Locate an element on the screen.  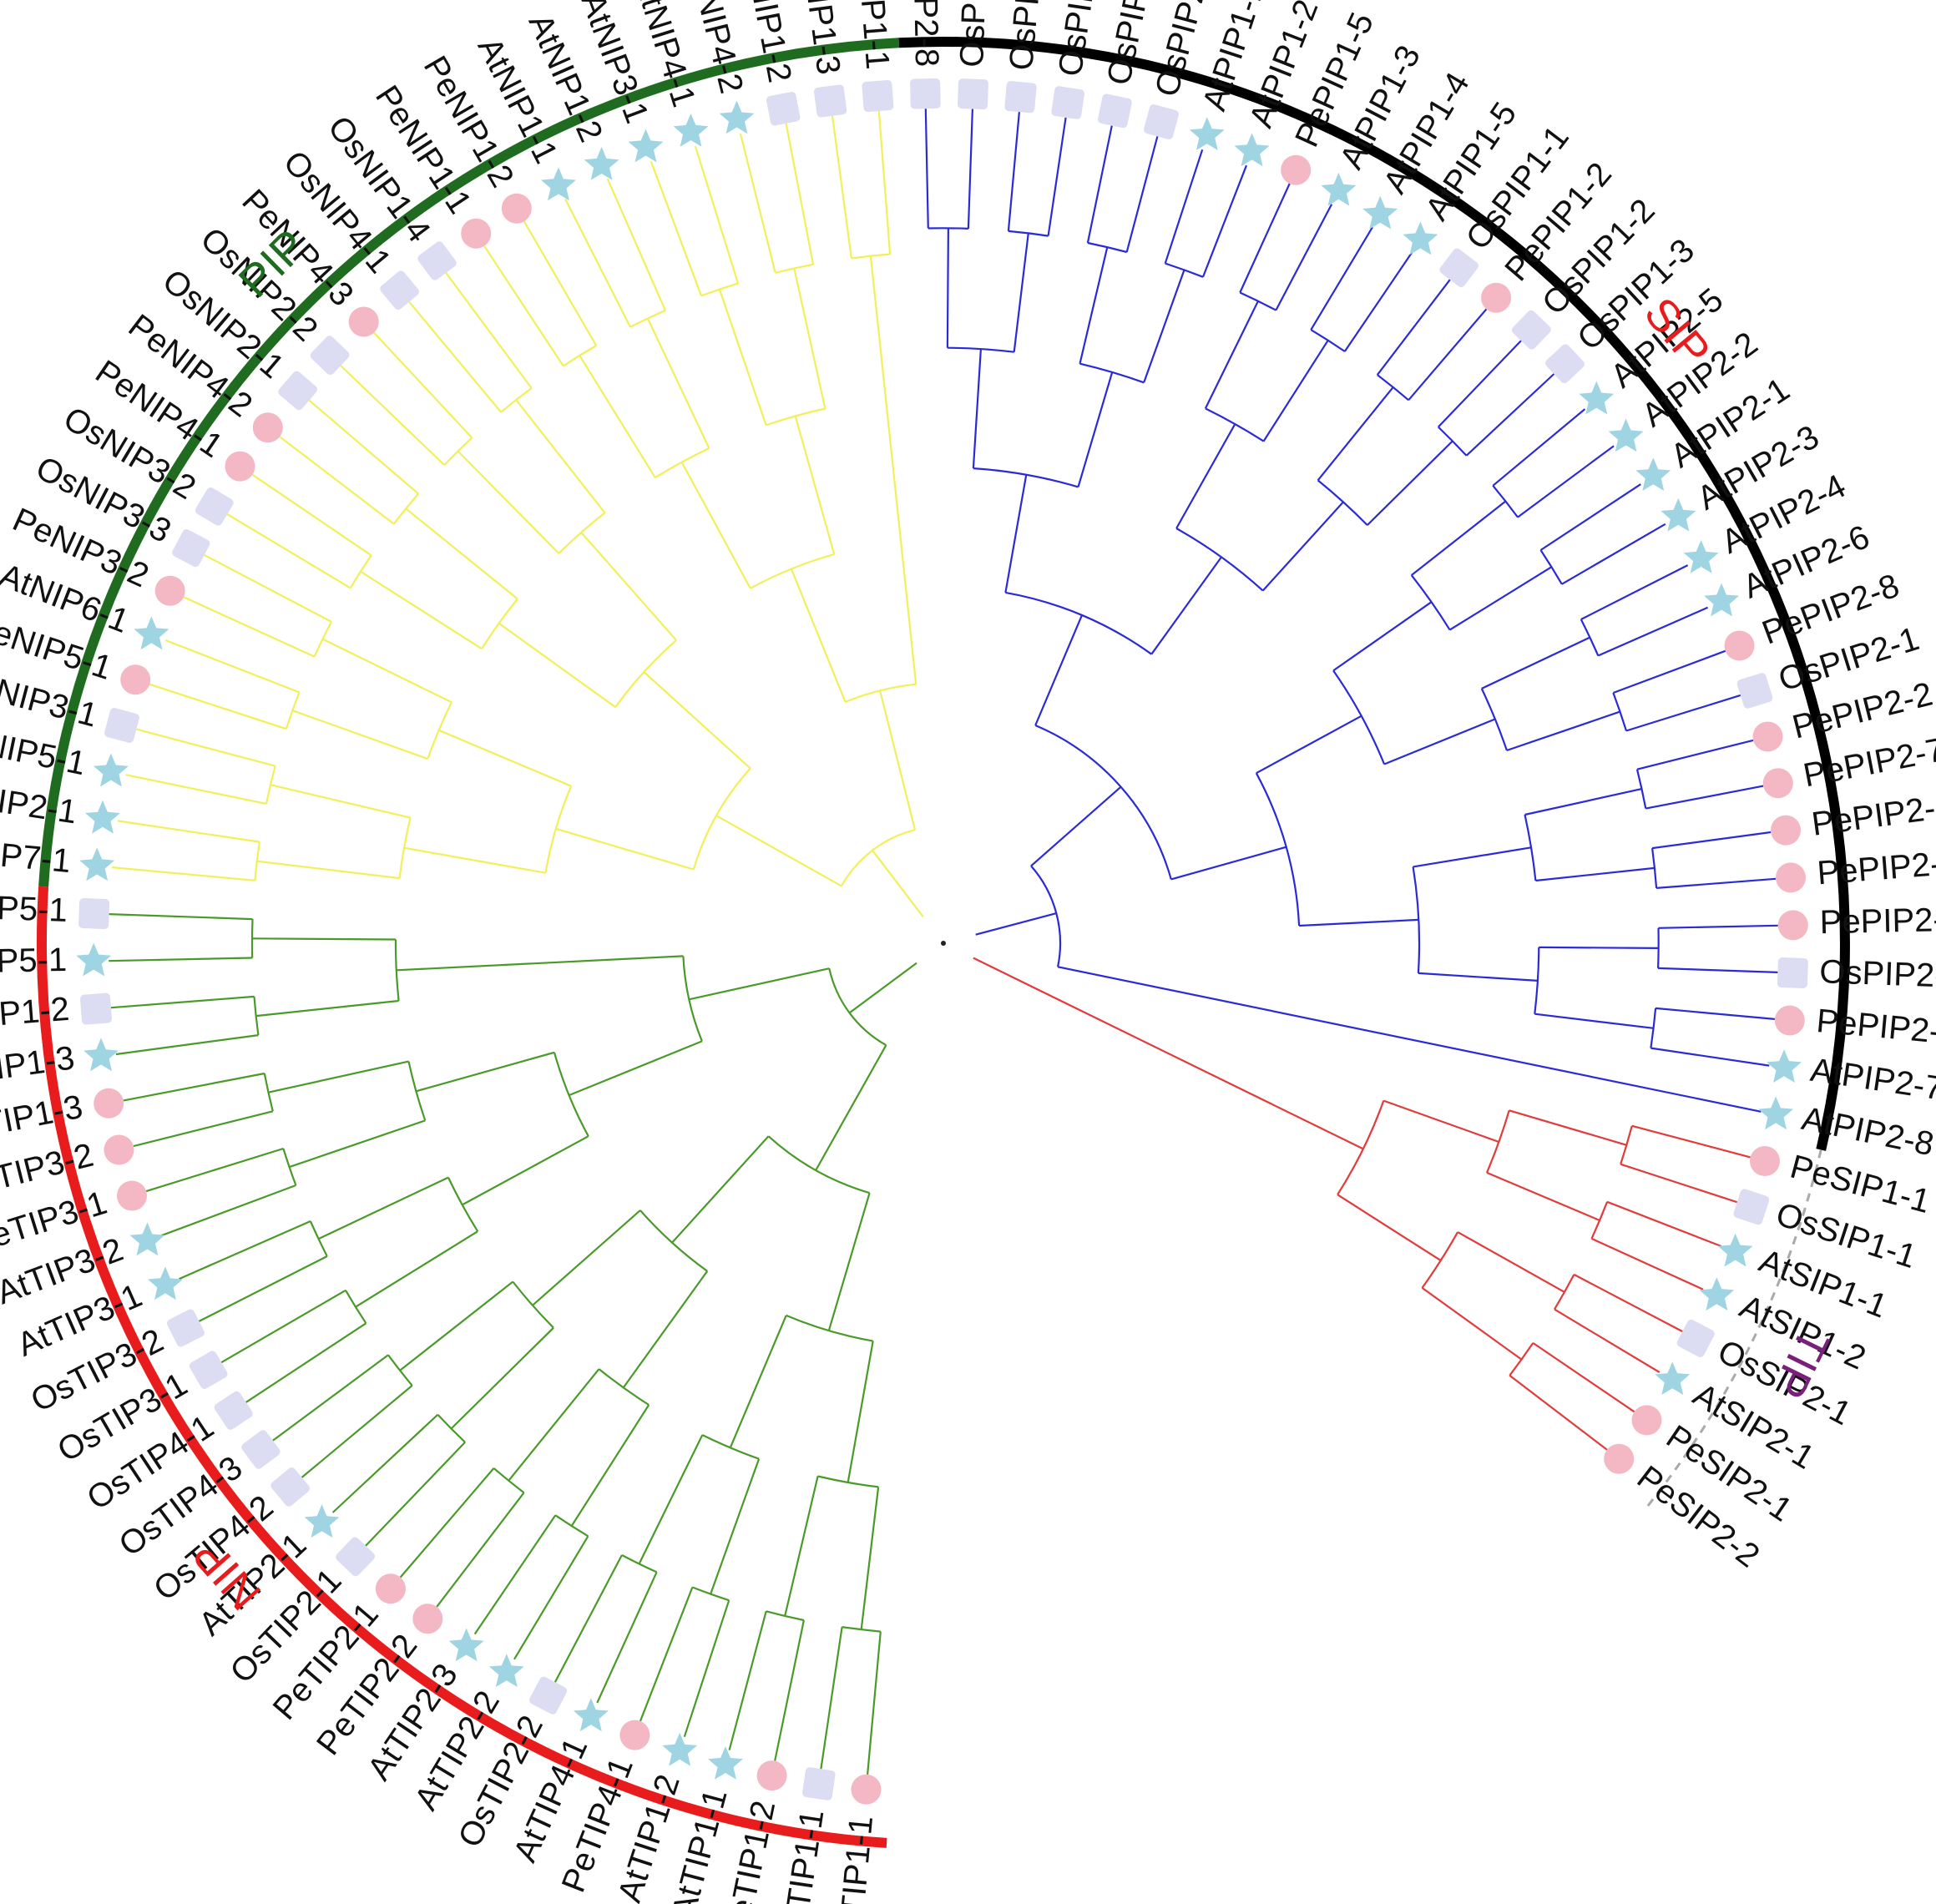
leaf-label: OsPIP2-5 is located at coordinates (1028, 36).